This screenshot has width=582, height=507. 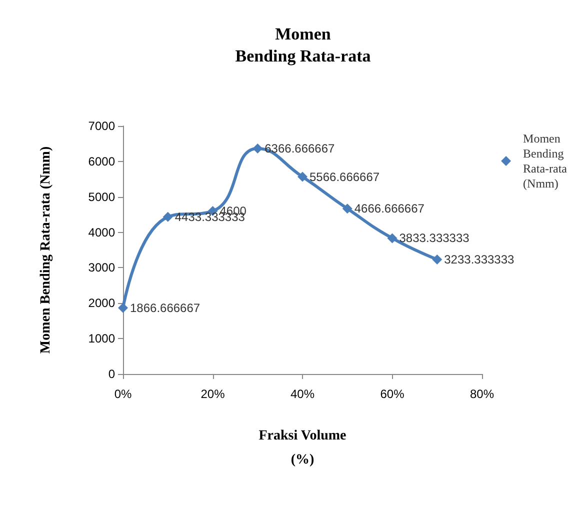 What do you see at coordinates (46, 250) in the screenshot?
I see `y-axis-title: Momen Bending Rata-rata (Nmm)` at bounding box center [46, 250].